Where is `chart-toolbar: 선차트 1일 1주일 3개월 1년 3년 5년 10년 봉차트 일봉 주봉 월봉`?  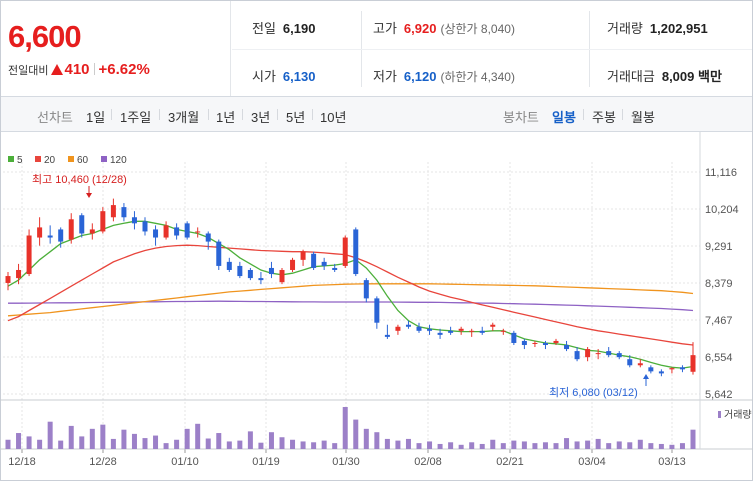
chart-toolbar: 선차트 1일 1주일 3개월 1년 3년 5년 10년 봉차트 일봉 주봉 월봉 is located at coordinates (376, 114).